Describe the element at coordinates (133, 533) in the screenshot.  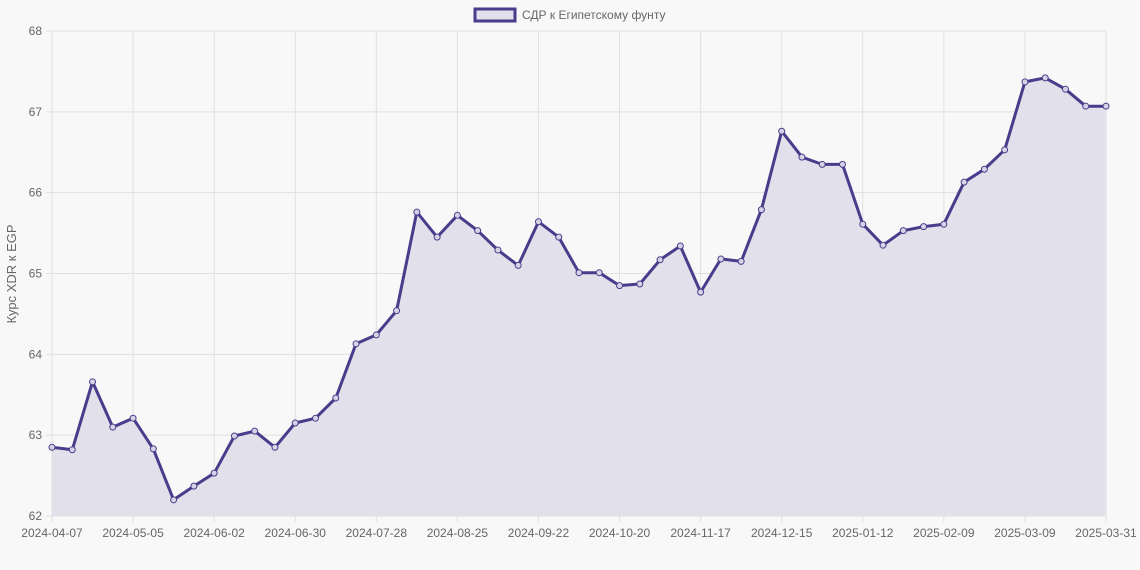
I see `x-tick-label: 2024-05-05` at that location.